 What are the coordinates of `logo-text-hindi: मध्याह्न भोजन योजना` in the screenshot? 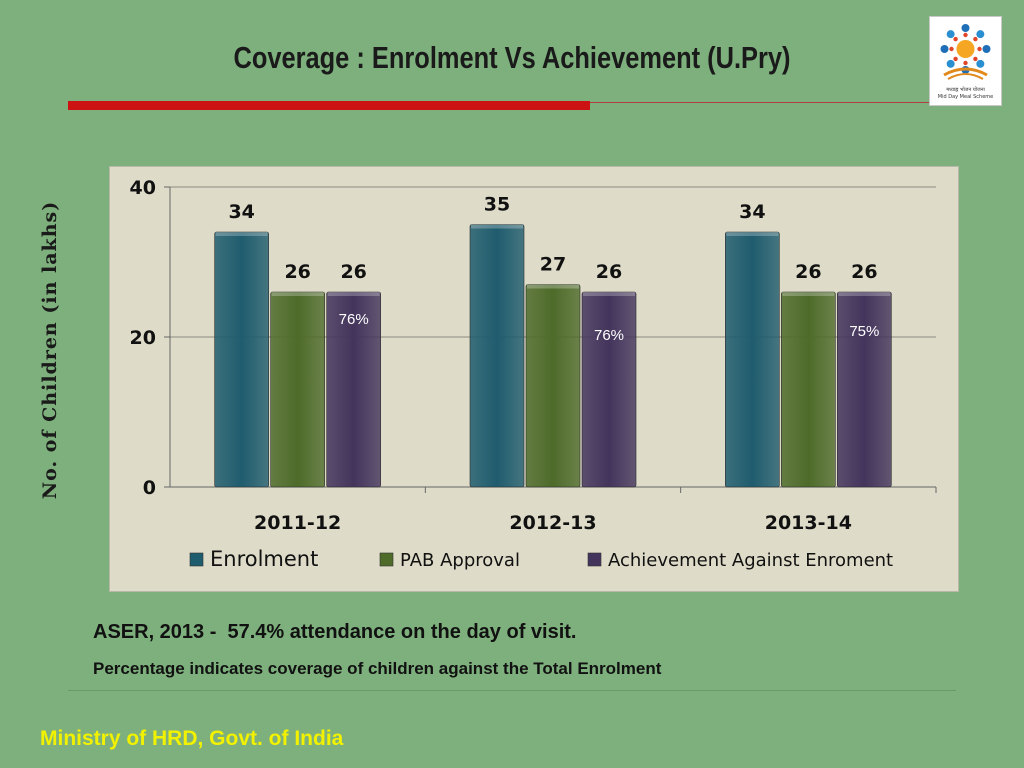 It's located at (965, 90).